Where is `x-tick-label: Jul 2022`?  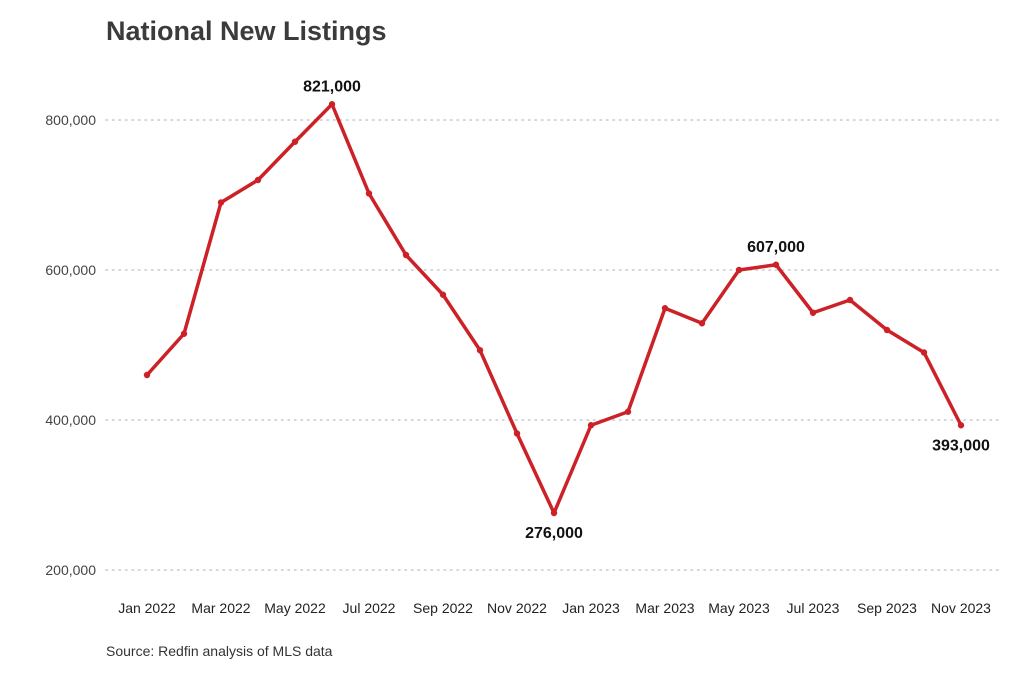
x-tick-label: Jul 2022 is located at coordinates (369, 608).